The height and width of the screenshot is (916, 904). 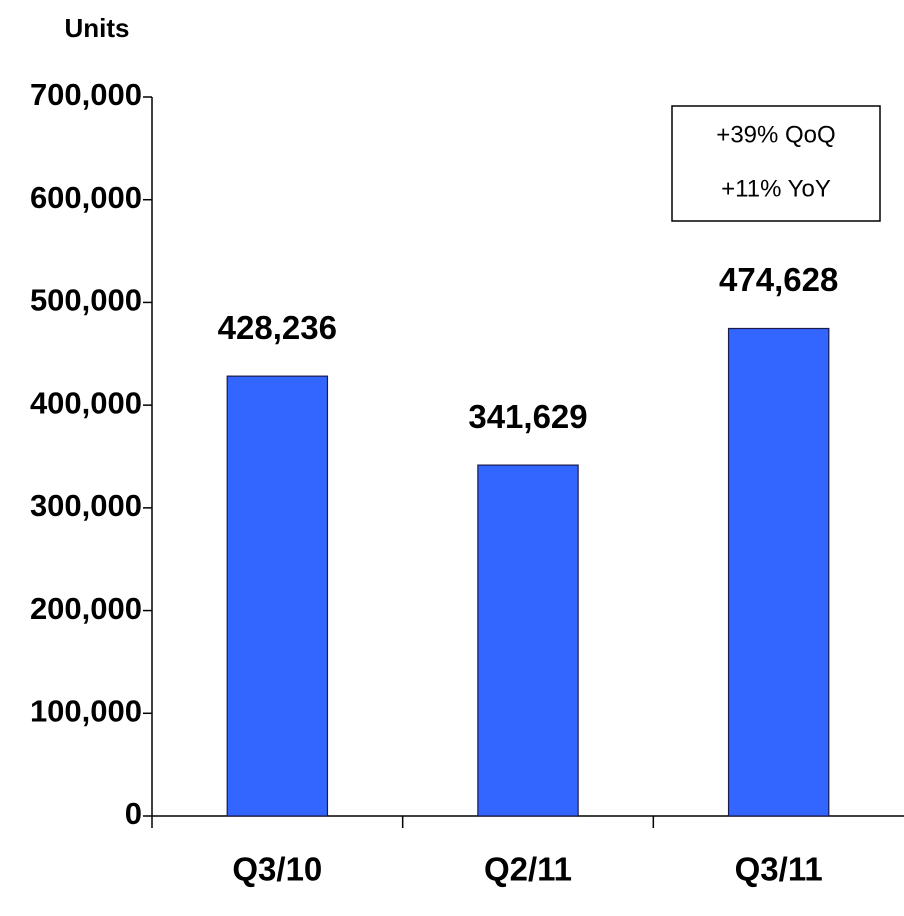 What do you see at coordinates (86, 94) in the screenshot?
I see `y-tick-label: 700,000` at bounding box center [86, 94].